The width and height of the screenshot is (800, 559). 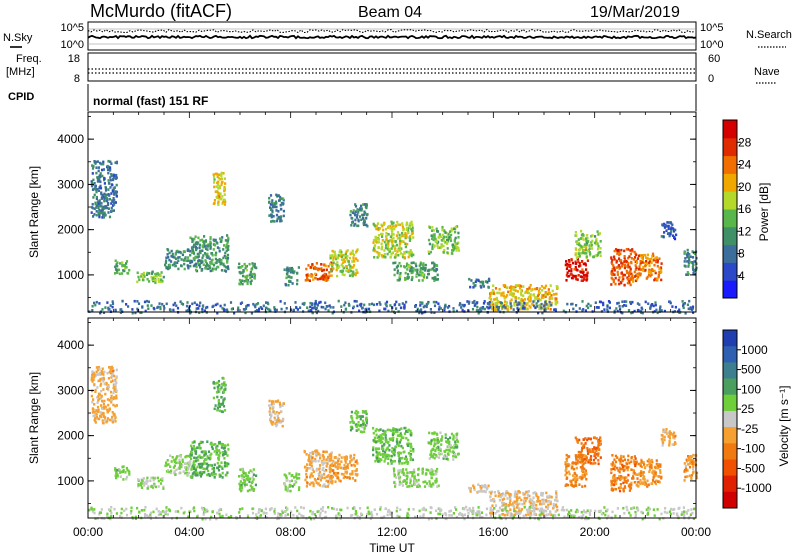 What do you see at coordinates (769, 35) in the screenshot?
I see `noise-search-label: N.Search` at bounding box center [769, 35].